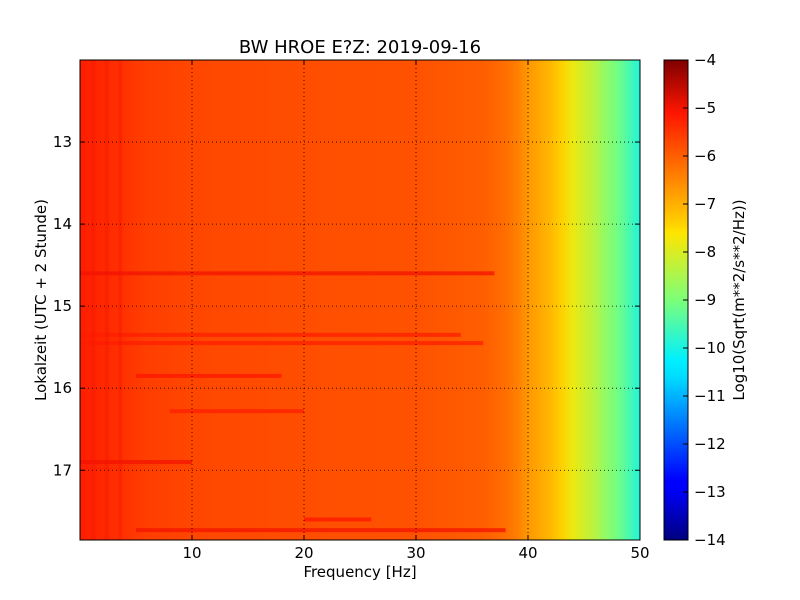  Describe the element at coordinates (710, 444) in the screenshot. I see `colorbar-tick-label: −12` at that location.